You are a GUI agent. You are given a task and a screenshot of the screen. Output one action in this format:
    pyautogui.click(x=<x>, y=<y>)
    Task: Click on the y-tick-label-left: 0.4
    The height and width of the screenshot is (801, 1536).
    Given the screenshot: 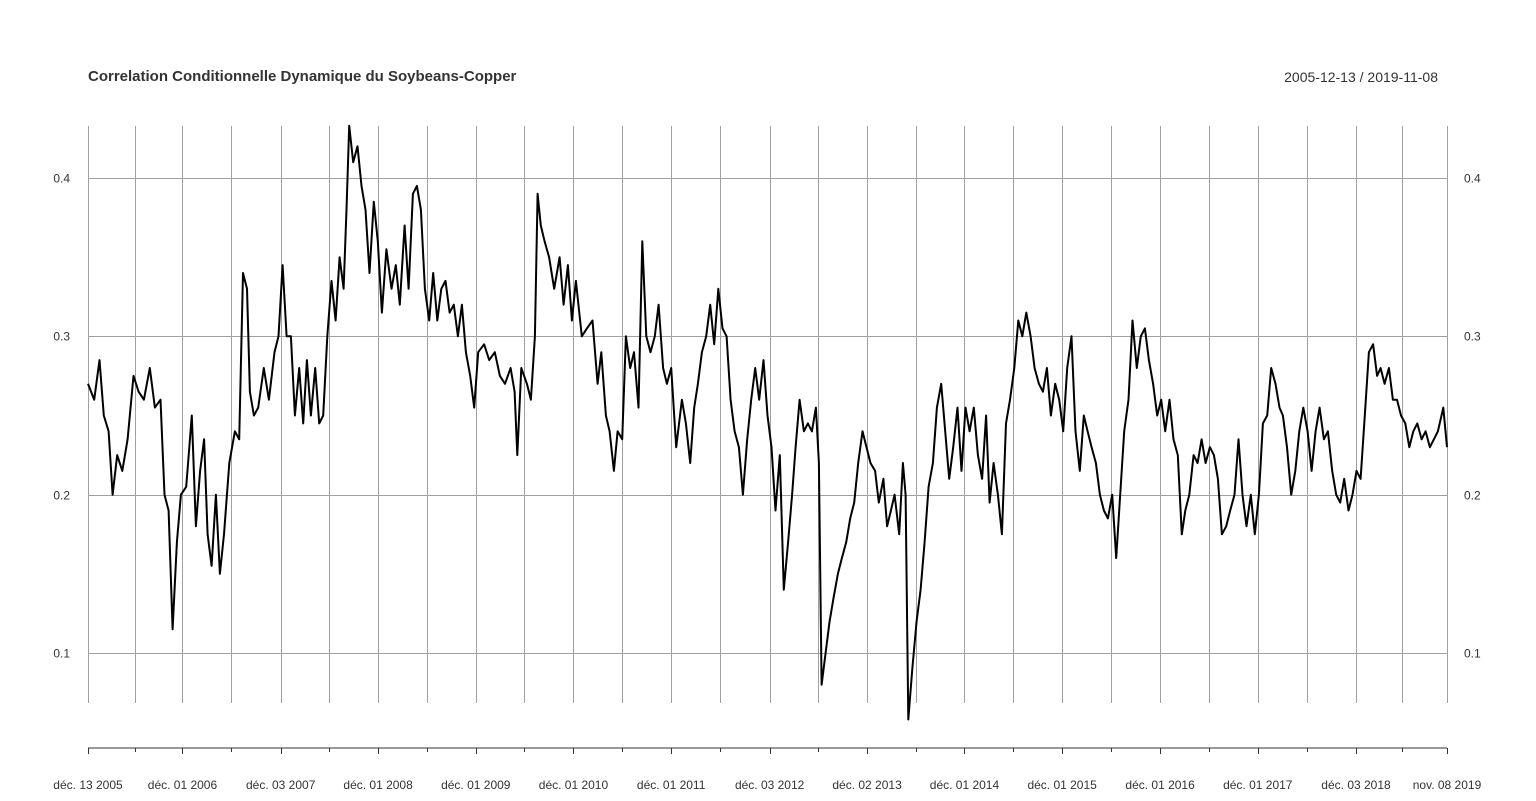 What is the action you would take?
    pyautogui.click(x=61, y=179)
    